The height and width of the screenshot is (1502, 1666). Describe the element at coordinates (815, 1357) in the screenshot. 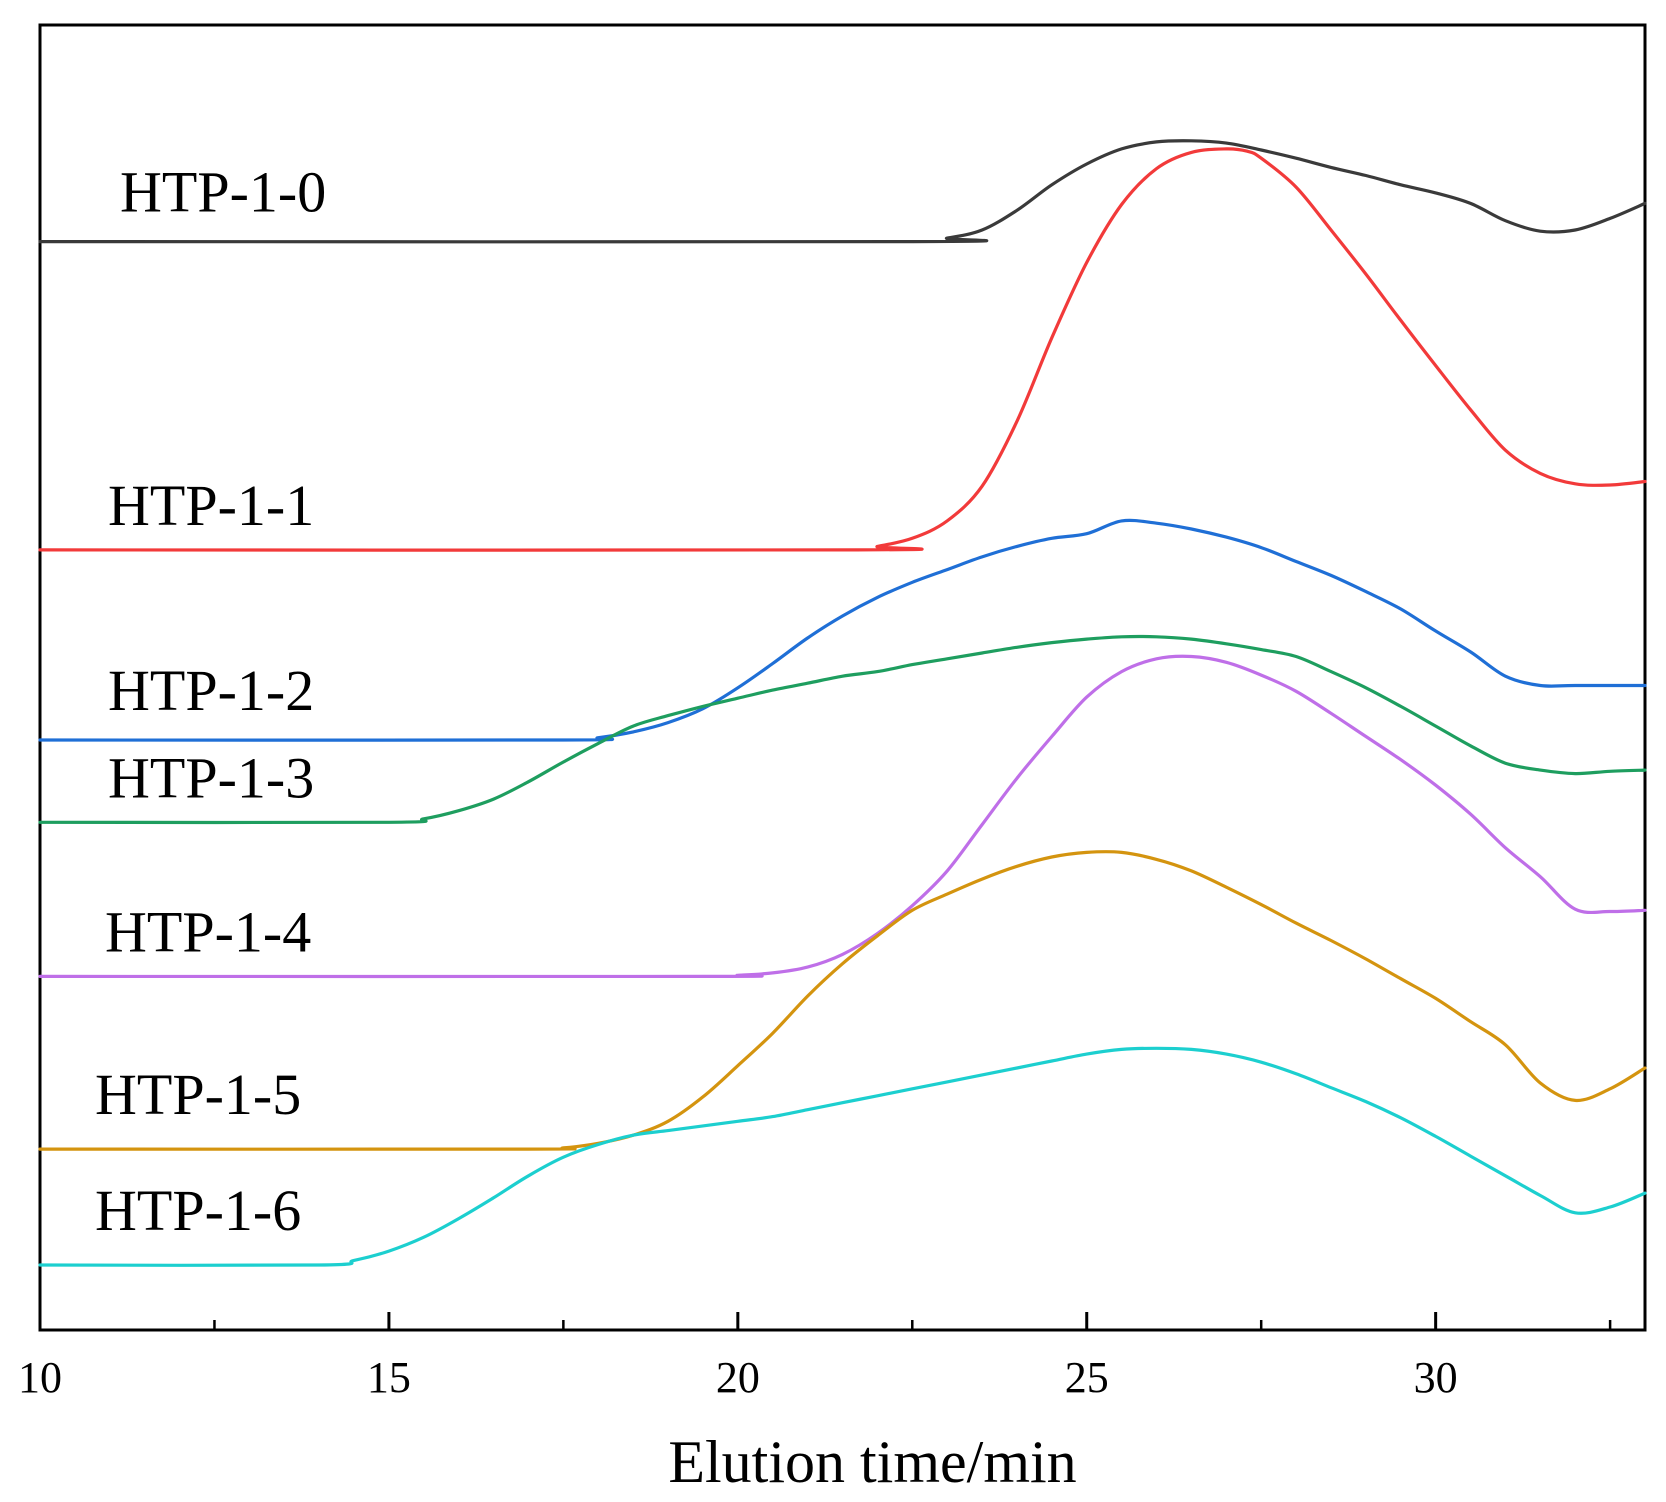

I see `x-axis: 10 15 20 25 30` at that location.